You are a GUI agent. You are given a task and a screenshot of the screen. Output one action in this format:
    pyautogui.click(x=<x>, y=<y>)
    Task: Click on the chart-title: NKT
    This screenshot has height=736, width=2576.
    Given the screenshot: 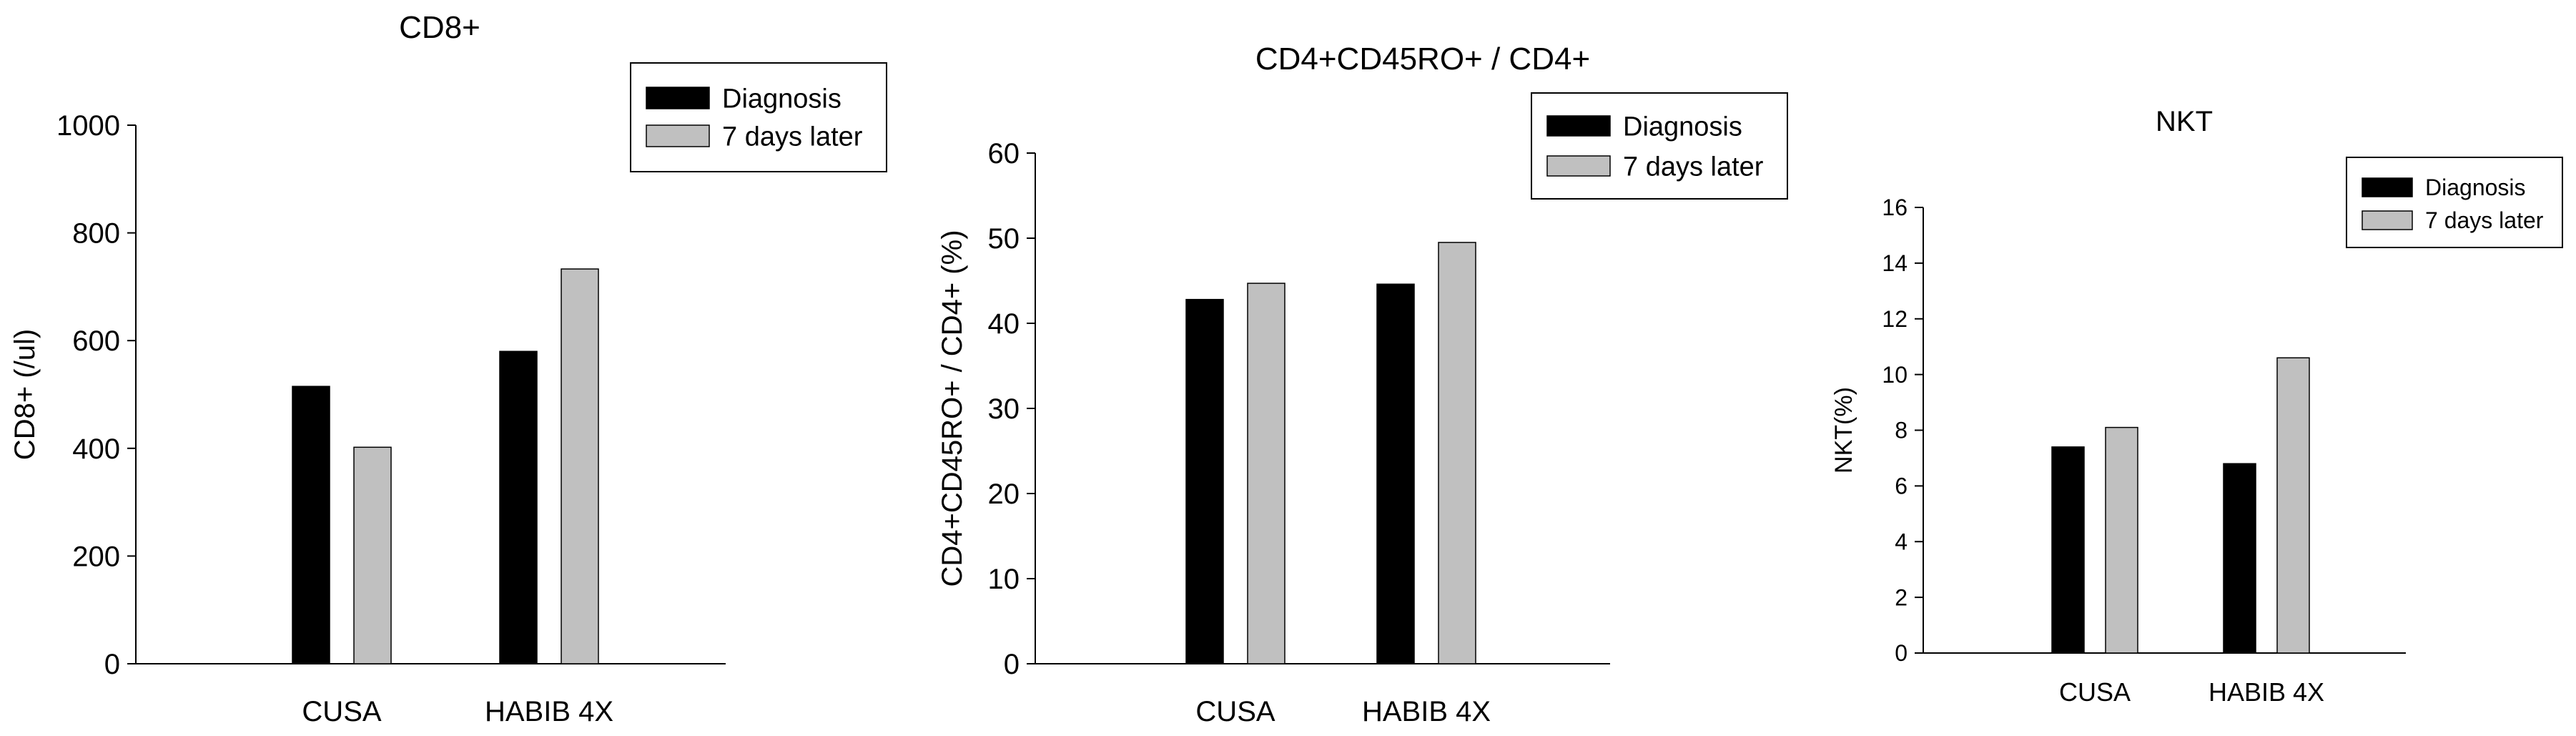 What is the action you would take?
    pyautogui.click(x=2184, y=122)
    